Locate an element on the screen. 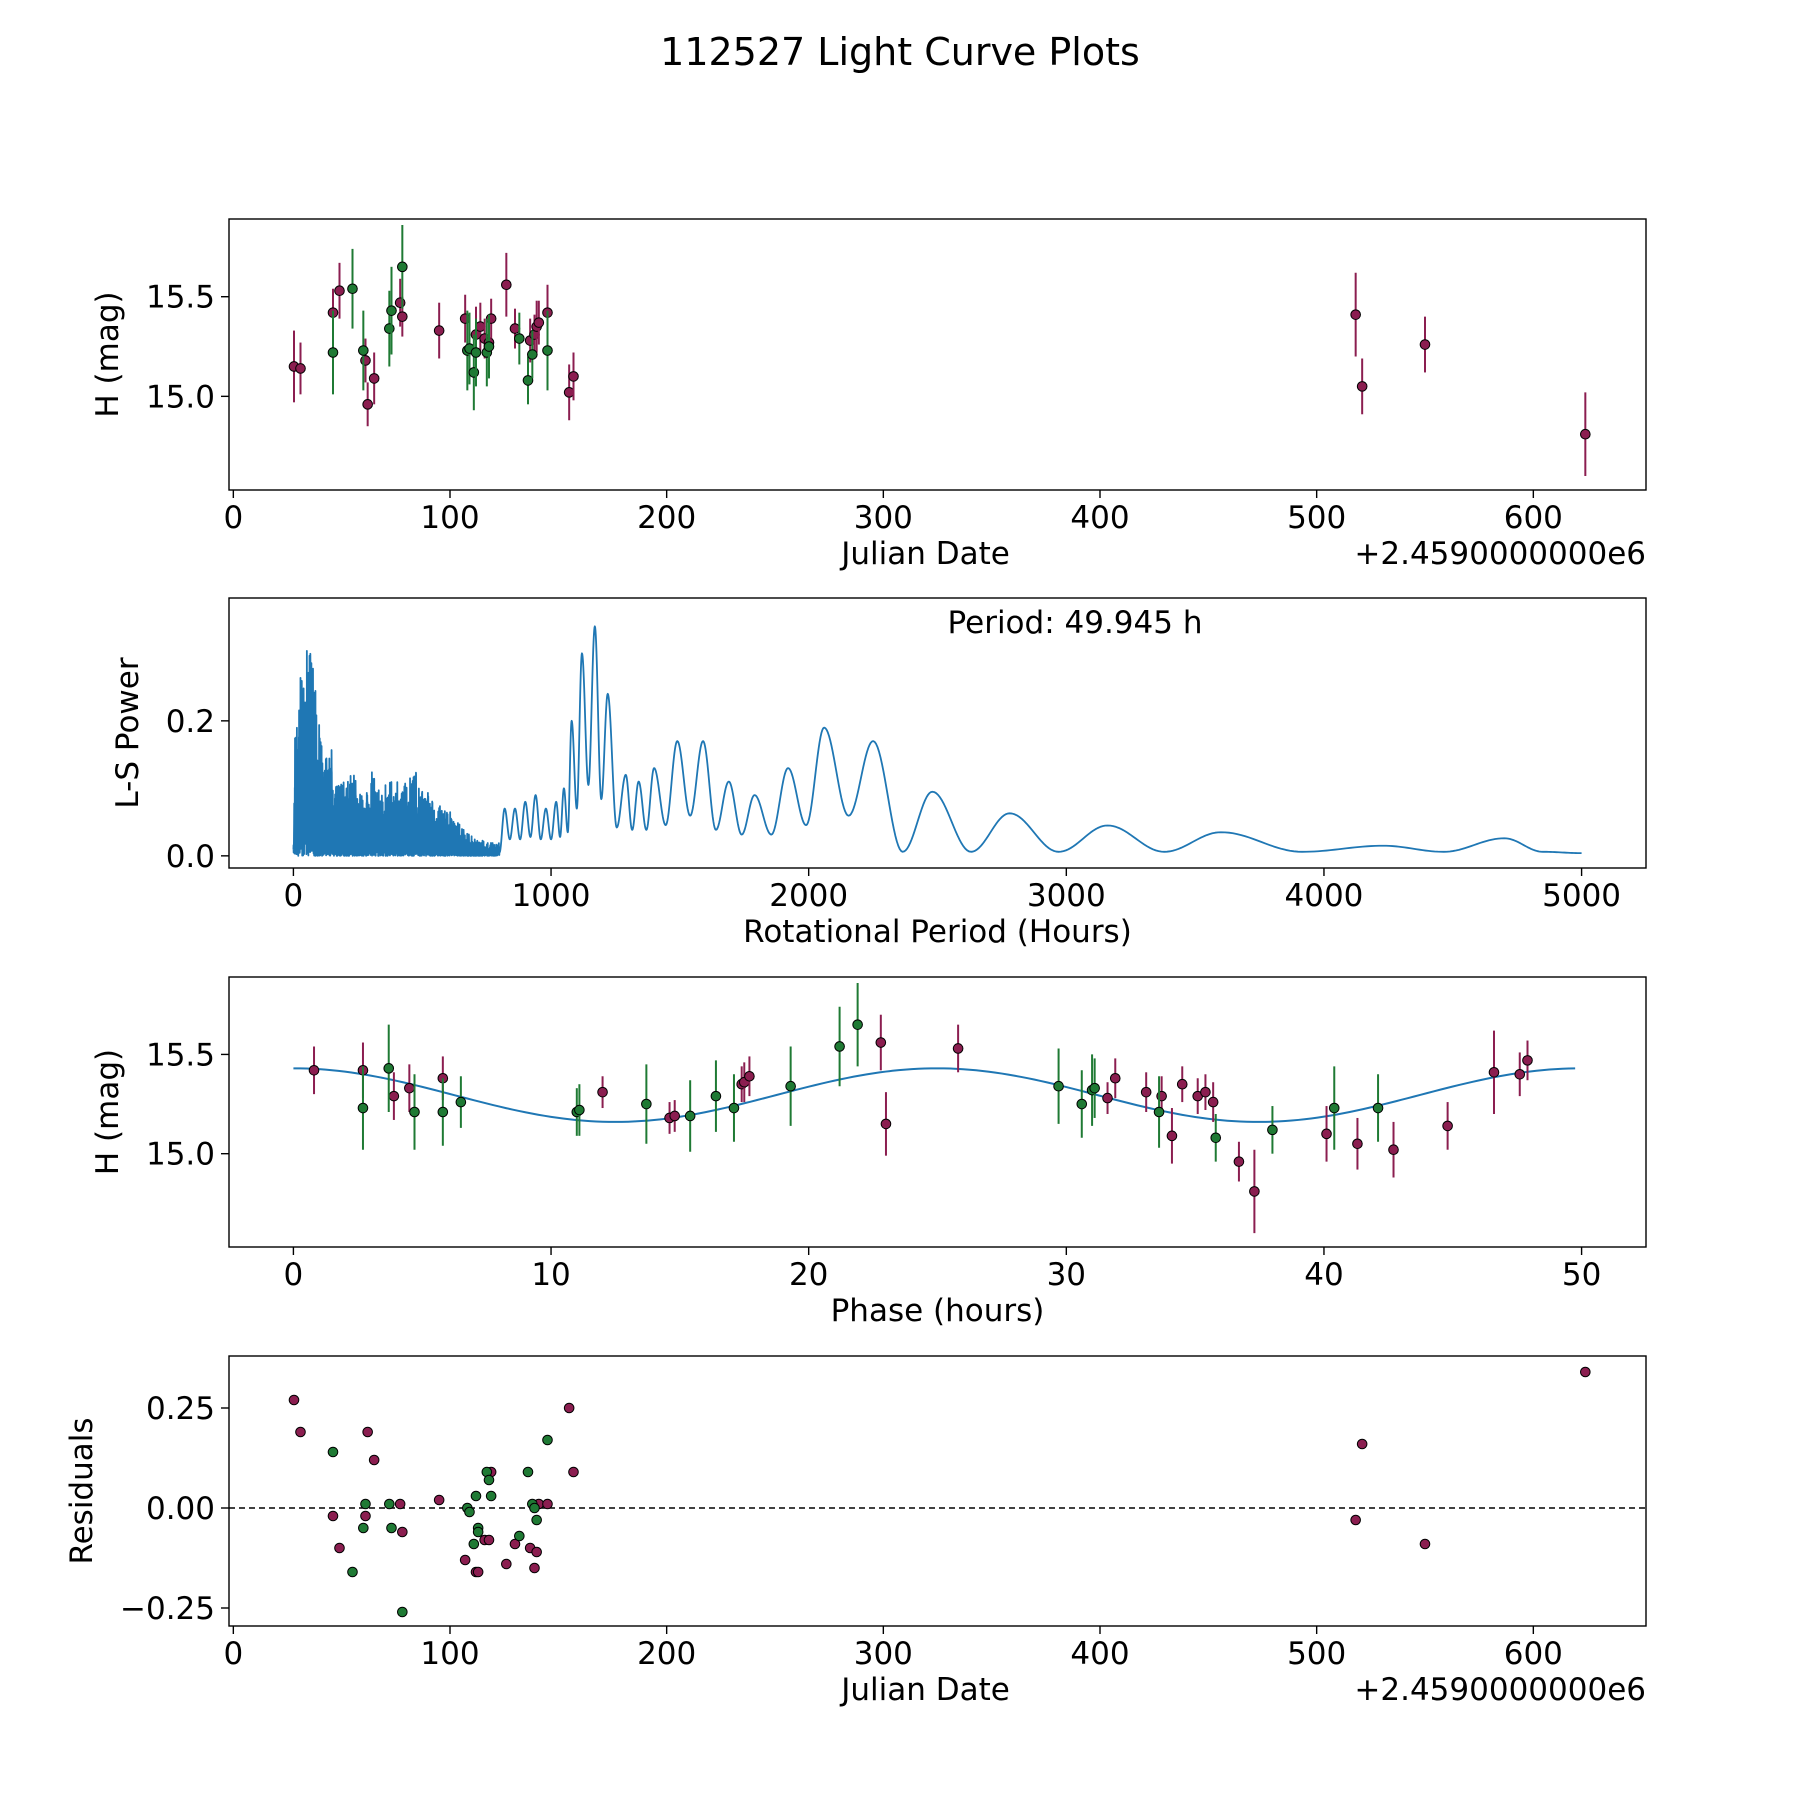 This screenshot has width=1800, height=1800. lc-xlabel: Julian Date is located at coordinates (924, 554).